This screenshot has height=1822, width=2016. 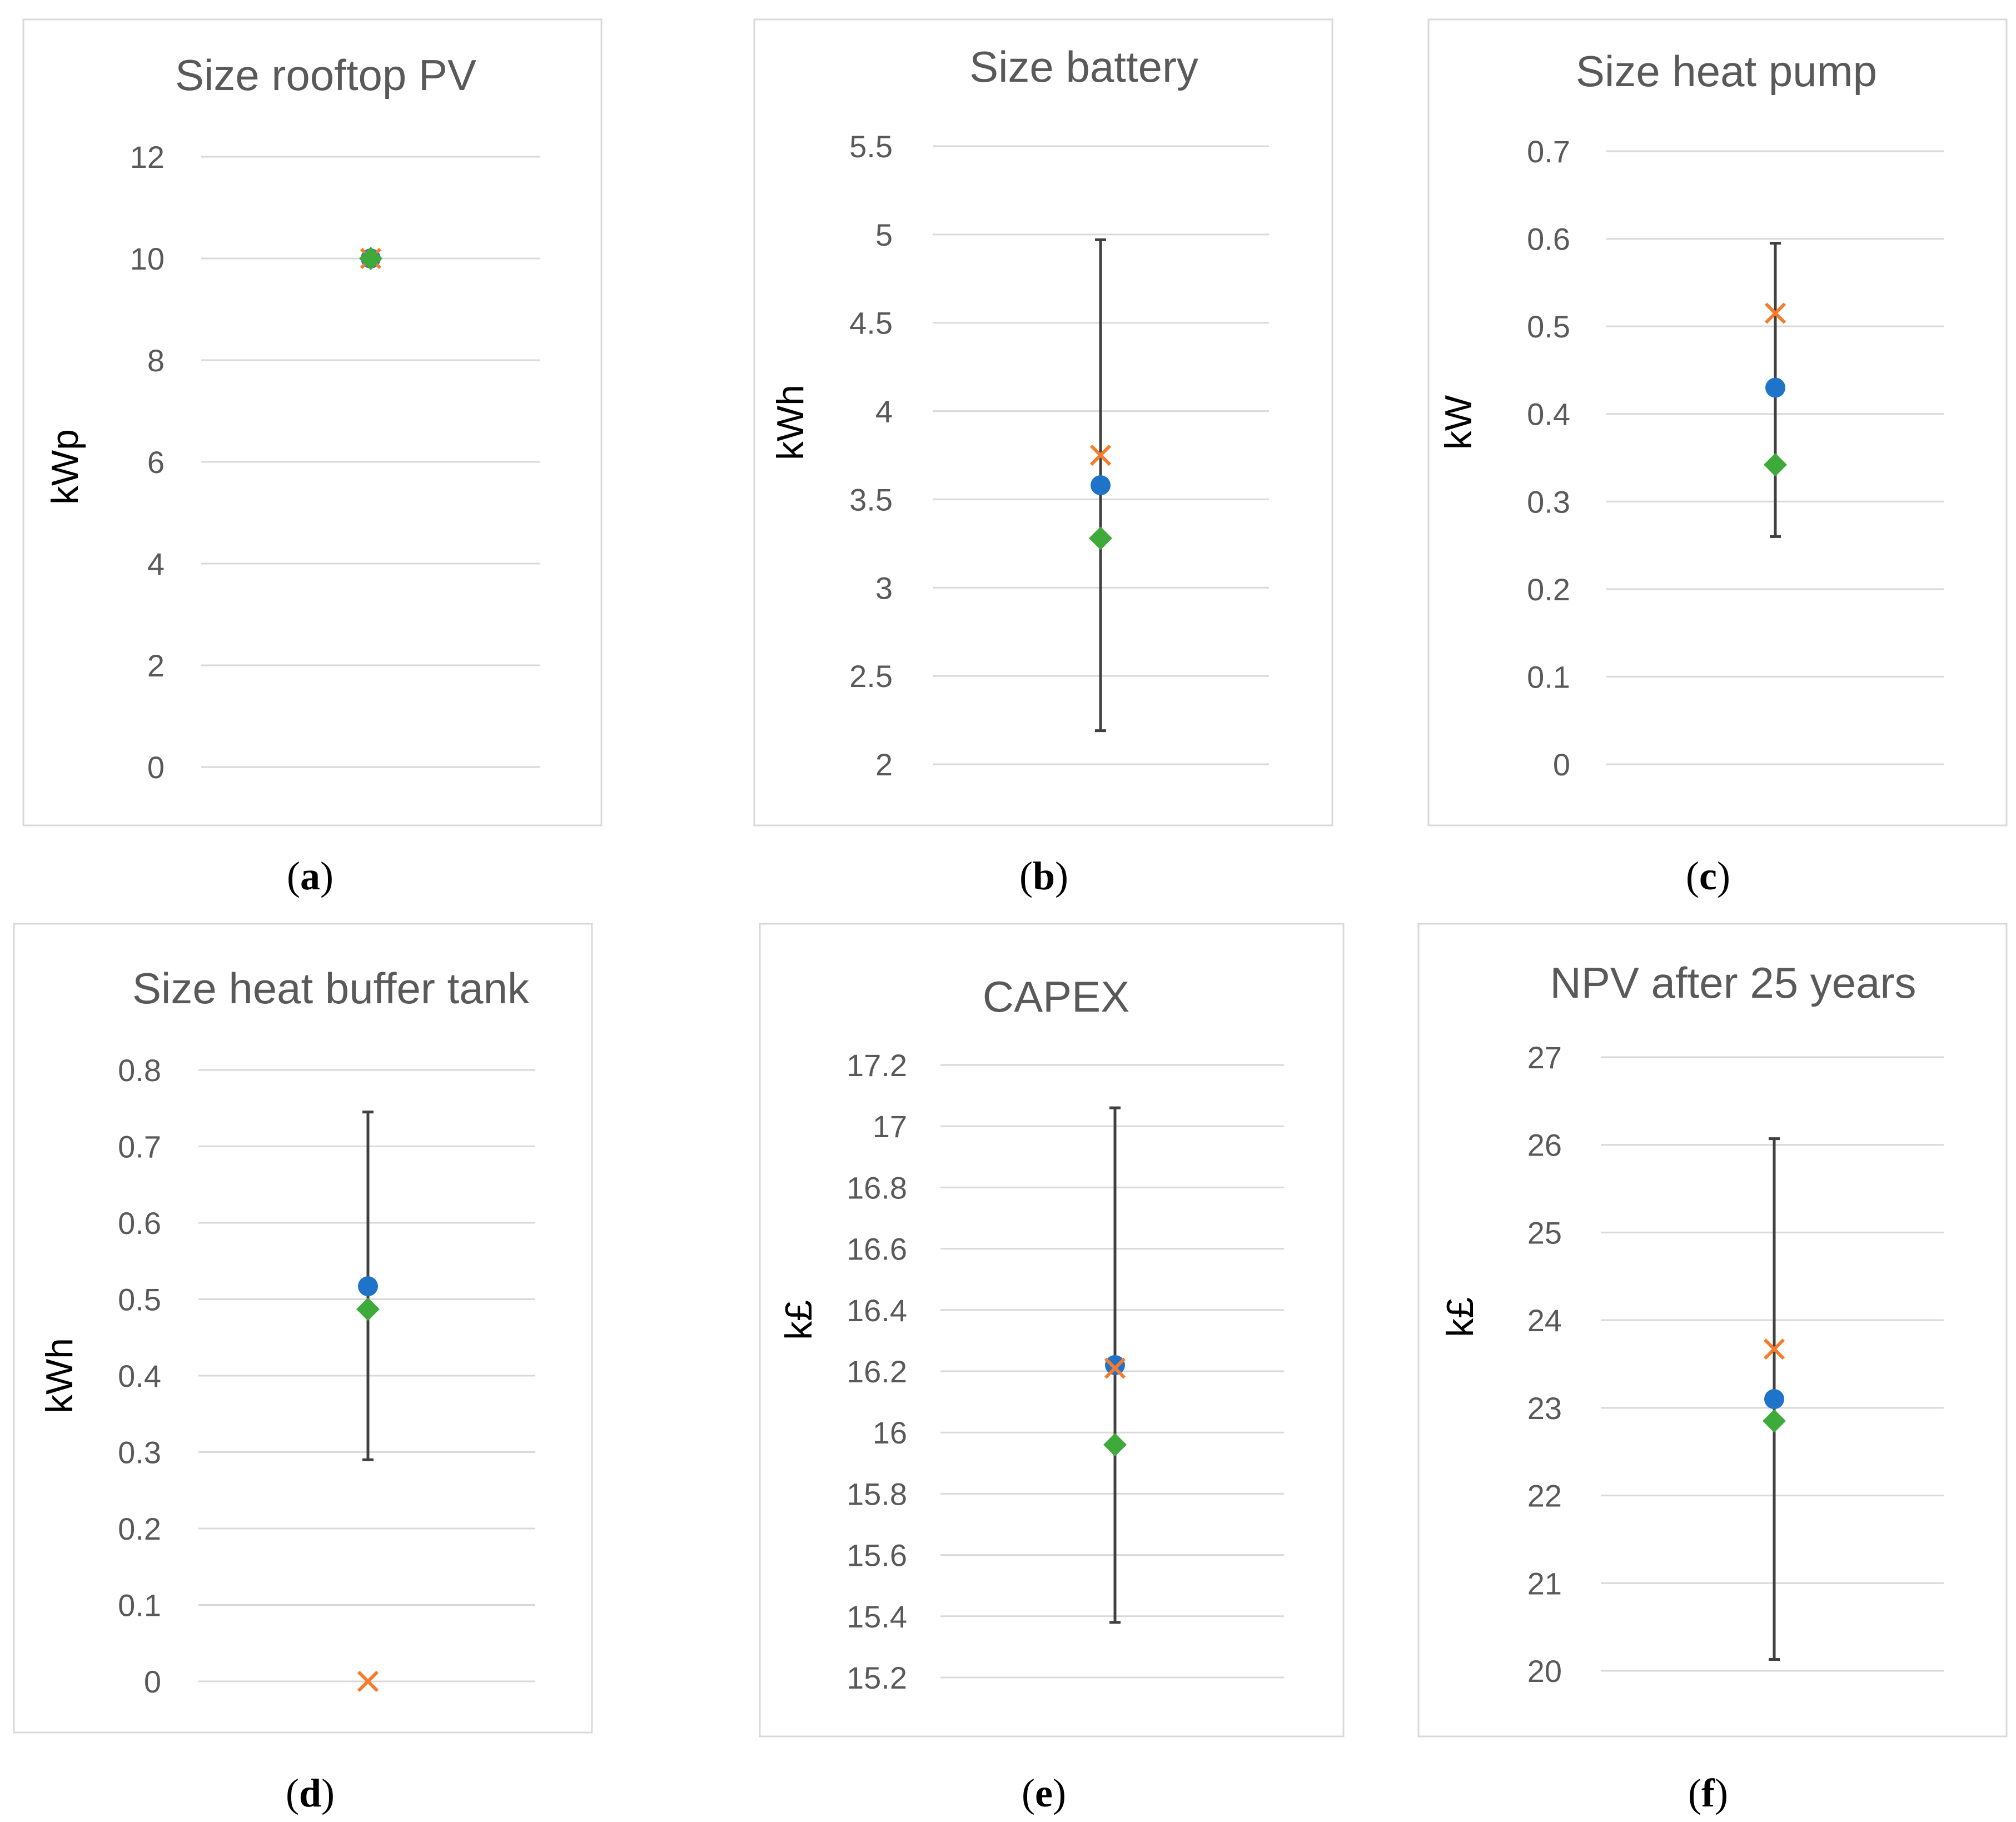 What do you see at coordinates (310, 876) in the screenshot?
I see `panel-caption: (a)` at bounding box center [310, 876].